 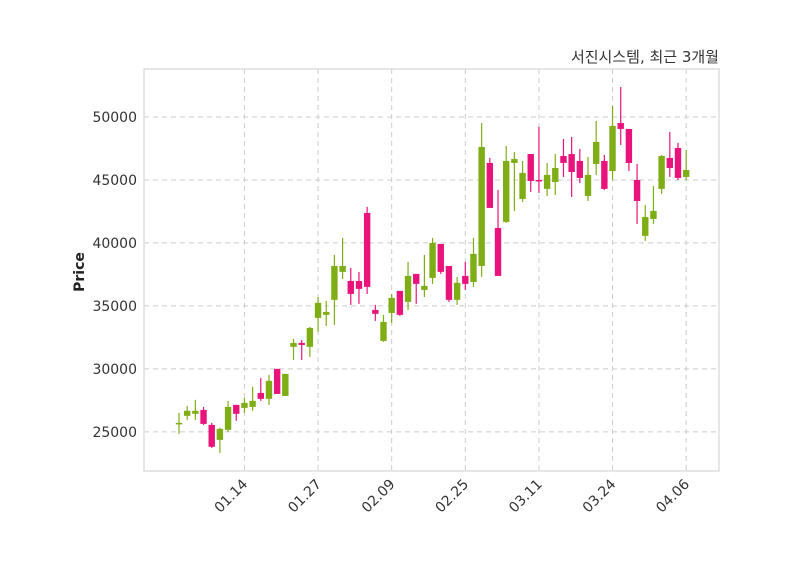 What do you see at coordinates (114, 370) in the screenshot?
I see `y-tick-label: 30000` at bounding box center [114, 370].